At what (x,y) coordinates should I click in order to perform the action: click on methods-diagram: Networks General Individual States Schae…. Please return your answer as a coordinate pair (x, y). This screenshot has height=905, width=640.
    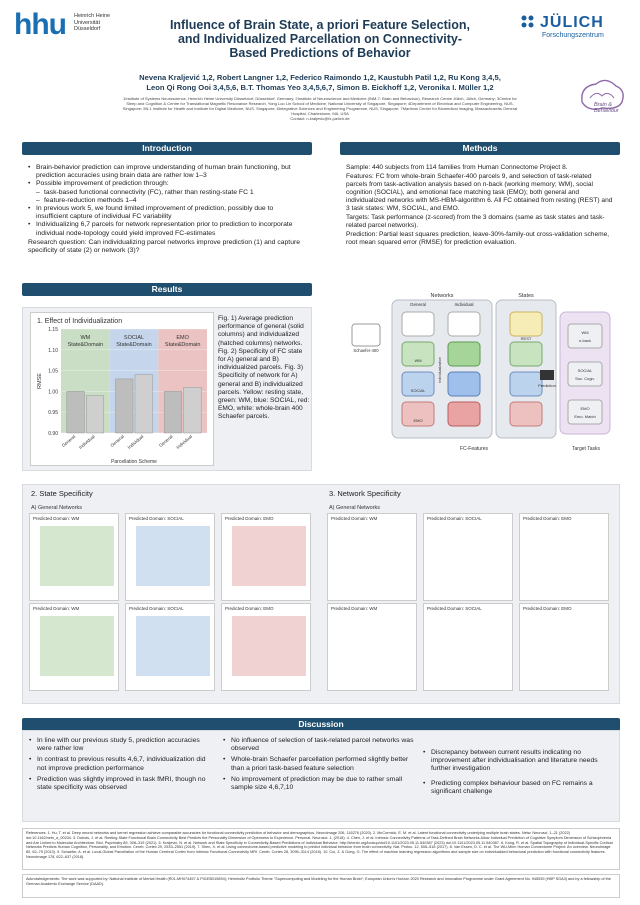
    Looking at the image, I should click on (479, 373).